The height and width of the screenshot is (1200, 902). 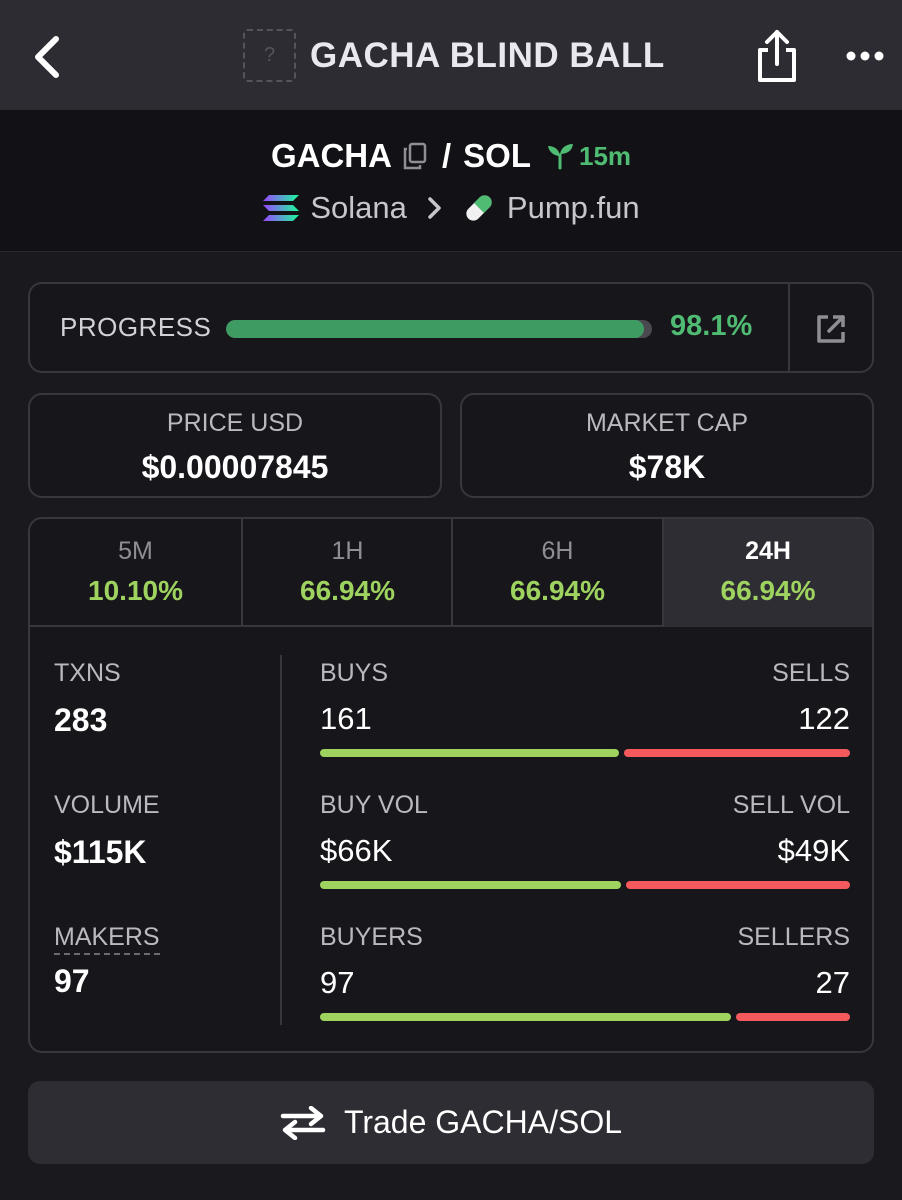 I want to click on sell-vol-label: SELL VOL, so click(x=791, y=805).